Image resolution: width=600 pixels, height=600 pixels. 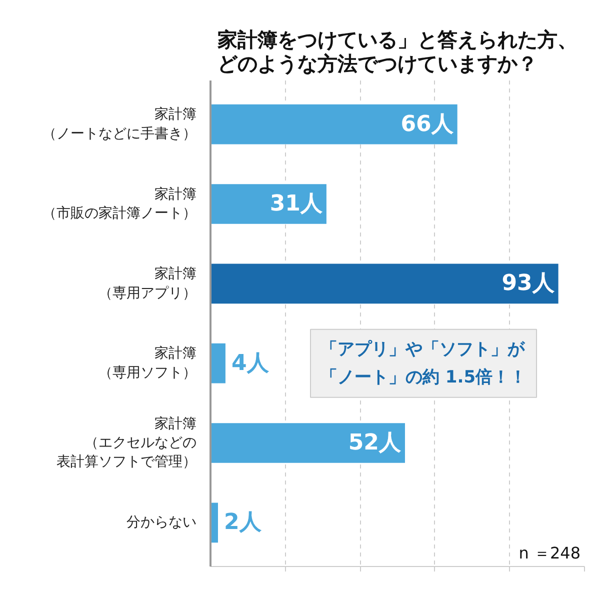 I want to click on y-tick-label: 家計簿（市販の家計簿ノート）, so click(x=119, y=204).